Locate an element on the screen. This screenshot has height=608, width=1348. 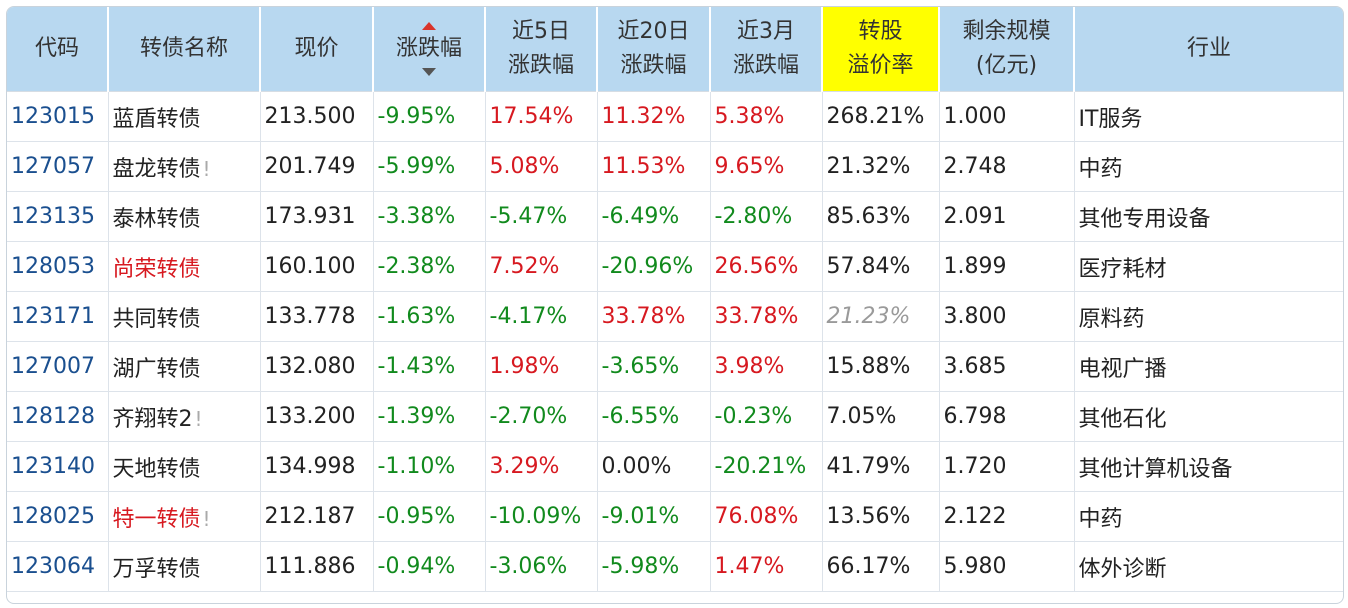
bond-name-cell: 湖广转债 is located at coordinates (184, 366).